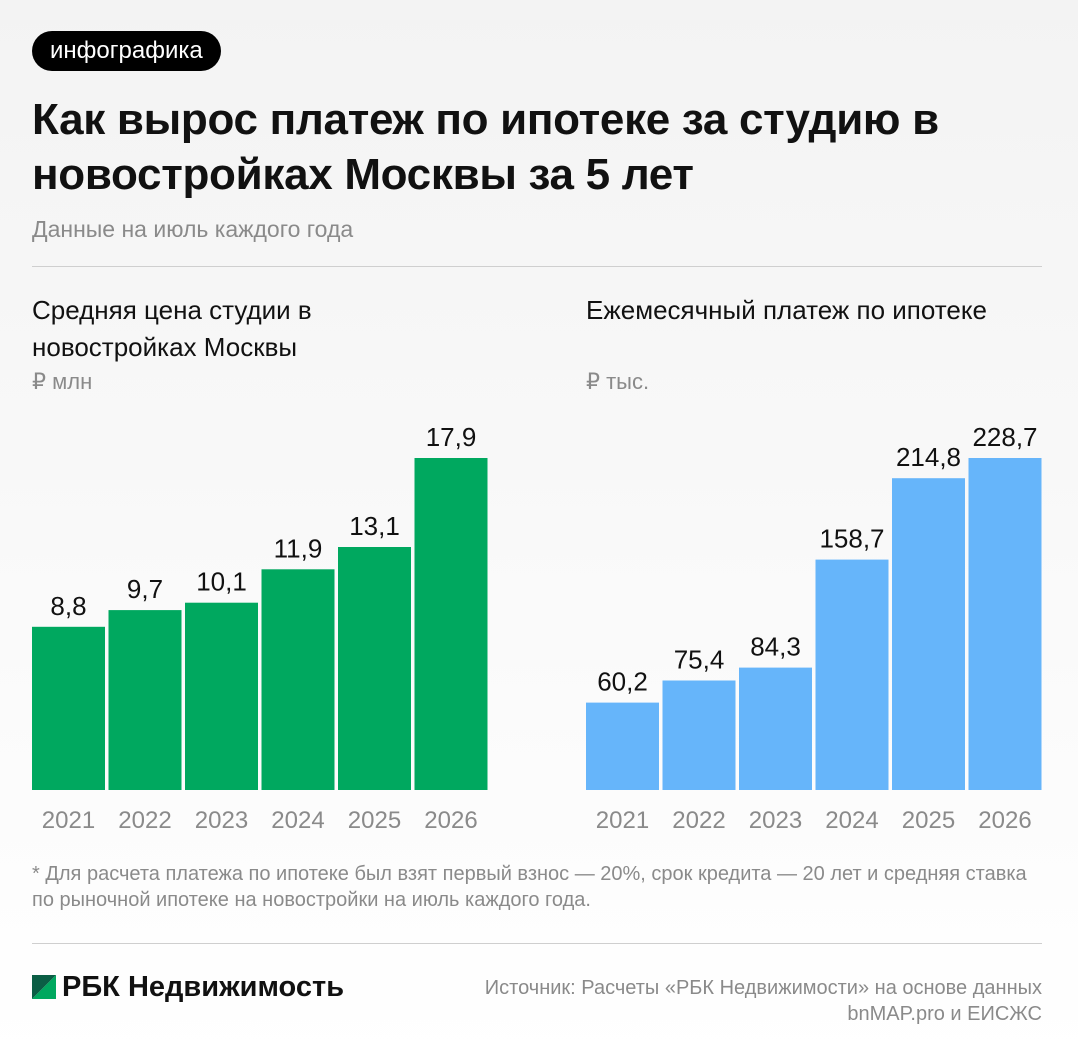 The image size is (1078, 1063). Describe the element at coordinates (221, 582) in the screenshot. I see `data-label-2023: 10,1` at that location.